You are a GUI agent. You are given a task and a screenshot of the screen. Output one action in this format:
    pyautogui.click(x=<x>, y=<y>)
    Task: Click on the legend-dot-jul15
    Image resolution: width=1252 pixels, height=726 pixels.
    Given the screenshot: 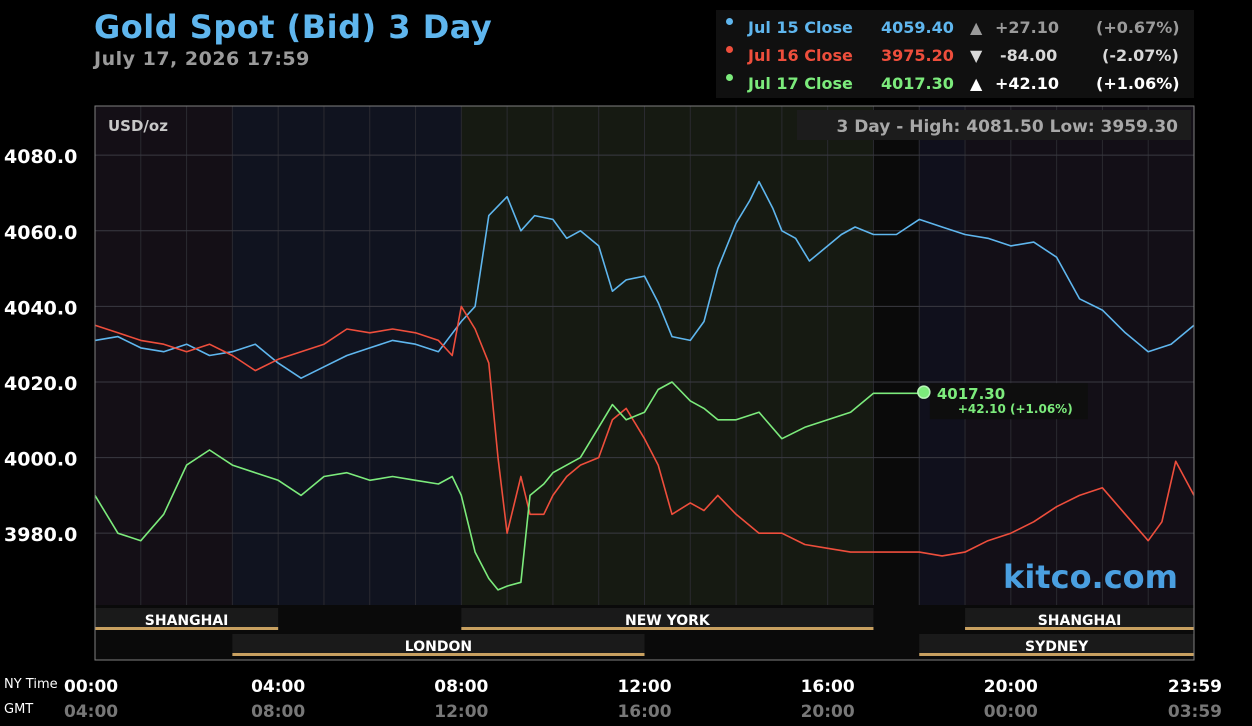 What is the action you would take?
    pyautogui.click(x=729, y=21)
    